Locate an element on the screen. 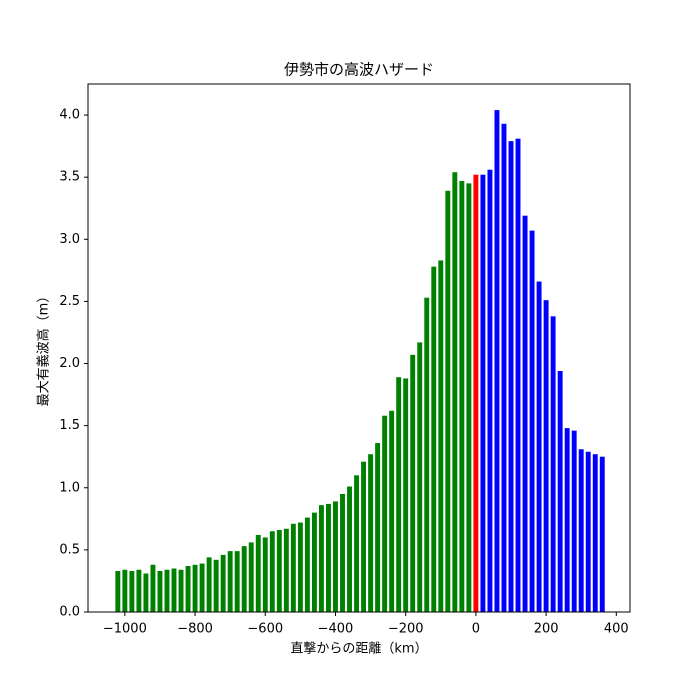  y-tick-label: 3.0 is located at coordinates (69, 239).